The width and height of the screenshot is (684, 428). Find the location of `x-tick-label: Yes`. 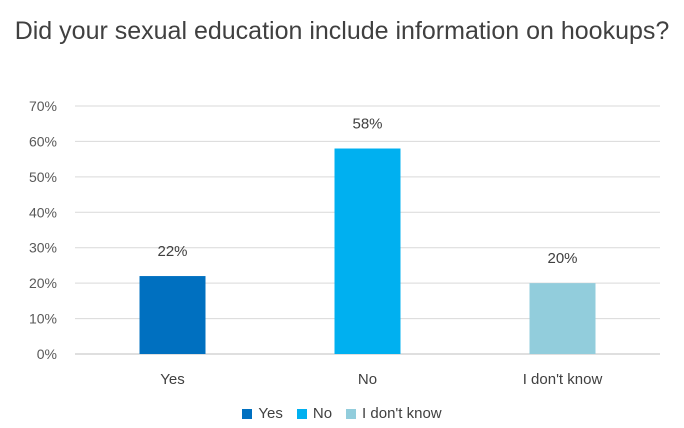

x-tick-label: Yes is located at coordinates (172, 379).